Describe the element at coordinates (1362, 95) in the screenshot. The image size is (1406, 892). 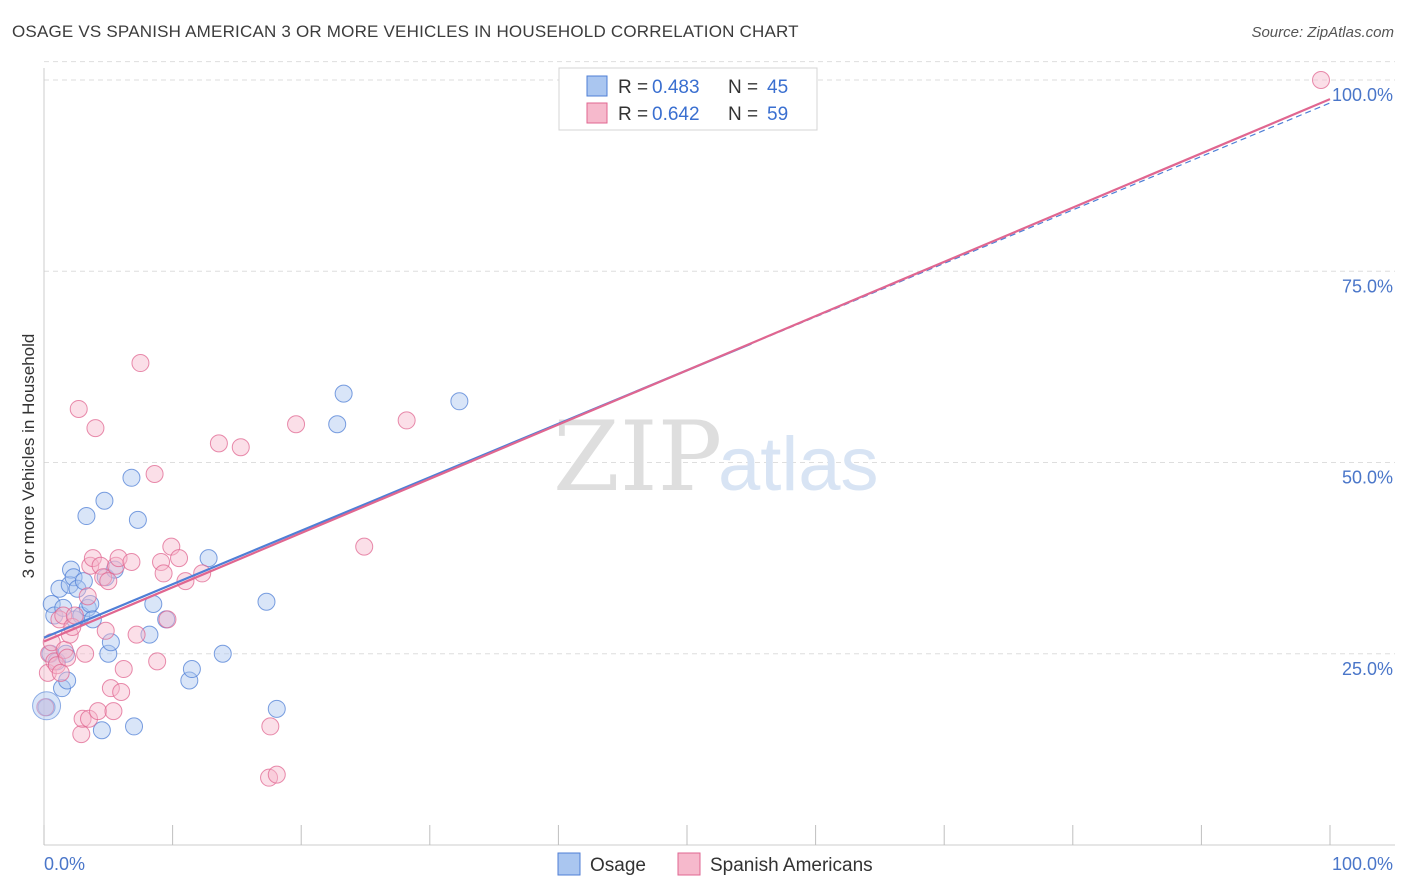
I see `y-tick-label: 100.0%` at that location.